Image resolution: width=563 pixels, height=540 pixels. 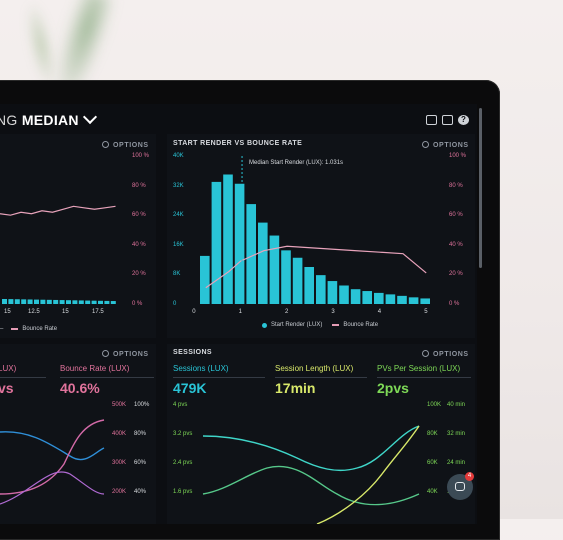 What do you see at coordinates (139, 274) in the screenshot?
I see `y-right-tick: 20 %` at bounding box center [139, 274].